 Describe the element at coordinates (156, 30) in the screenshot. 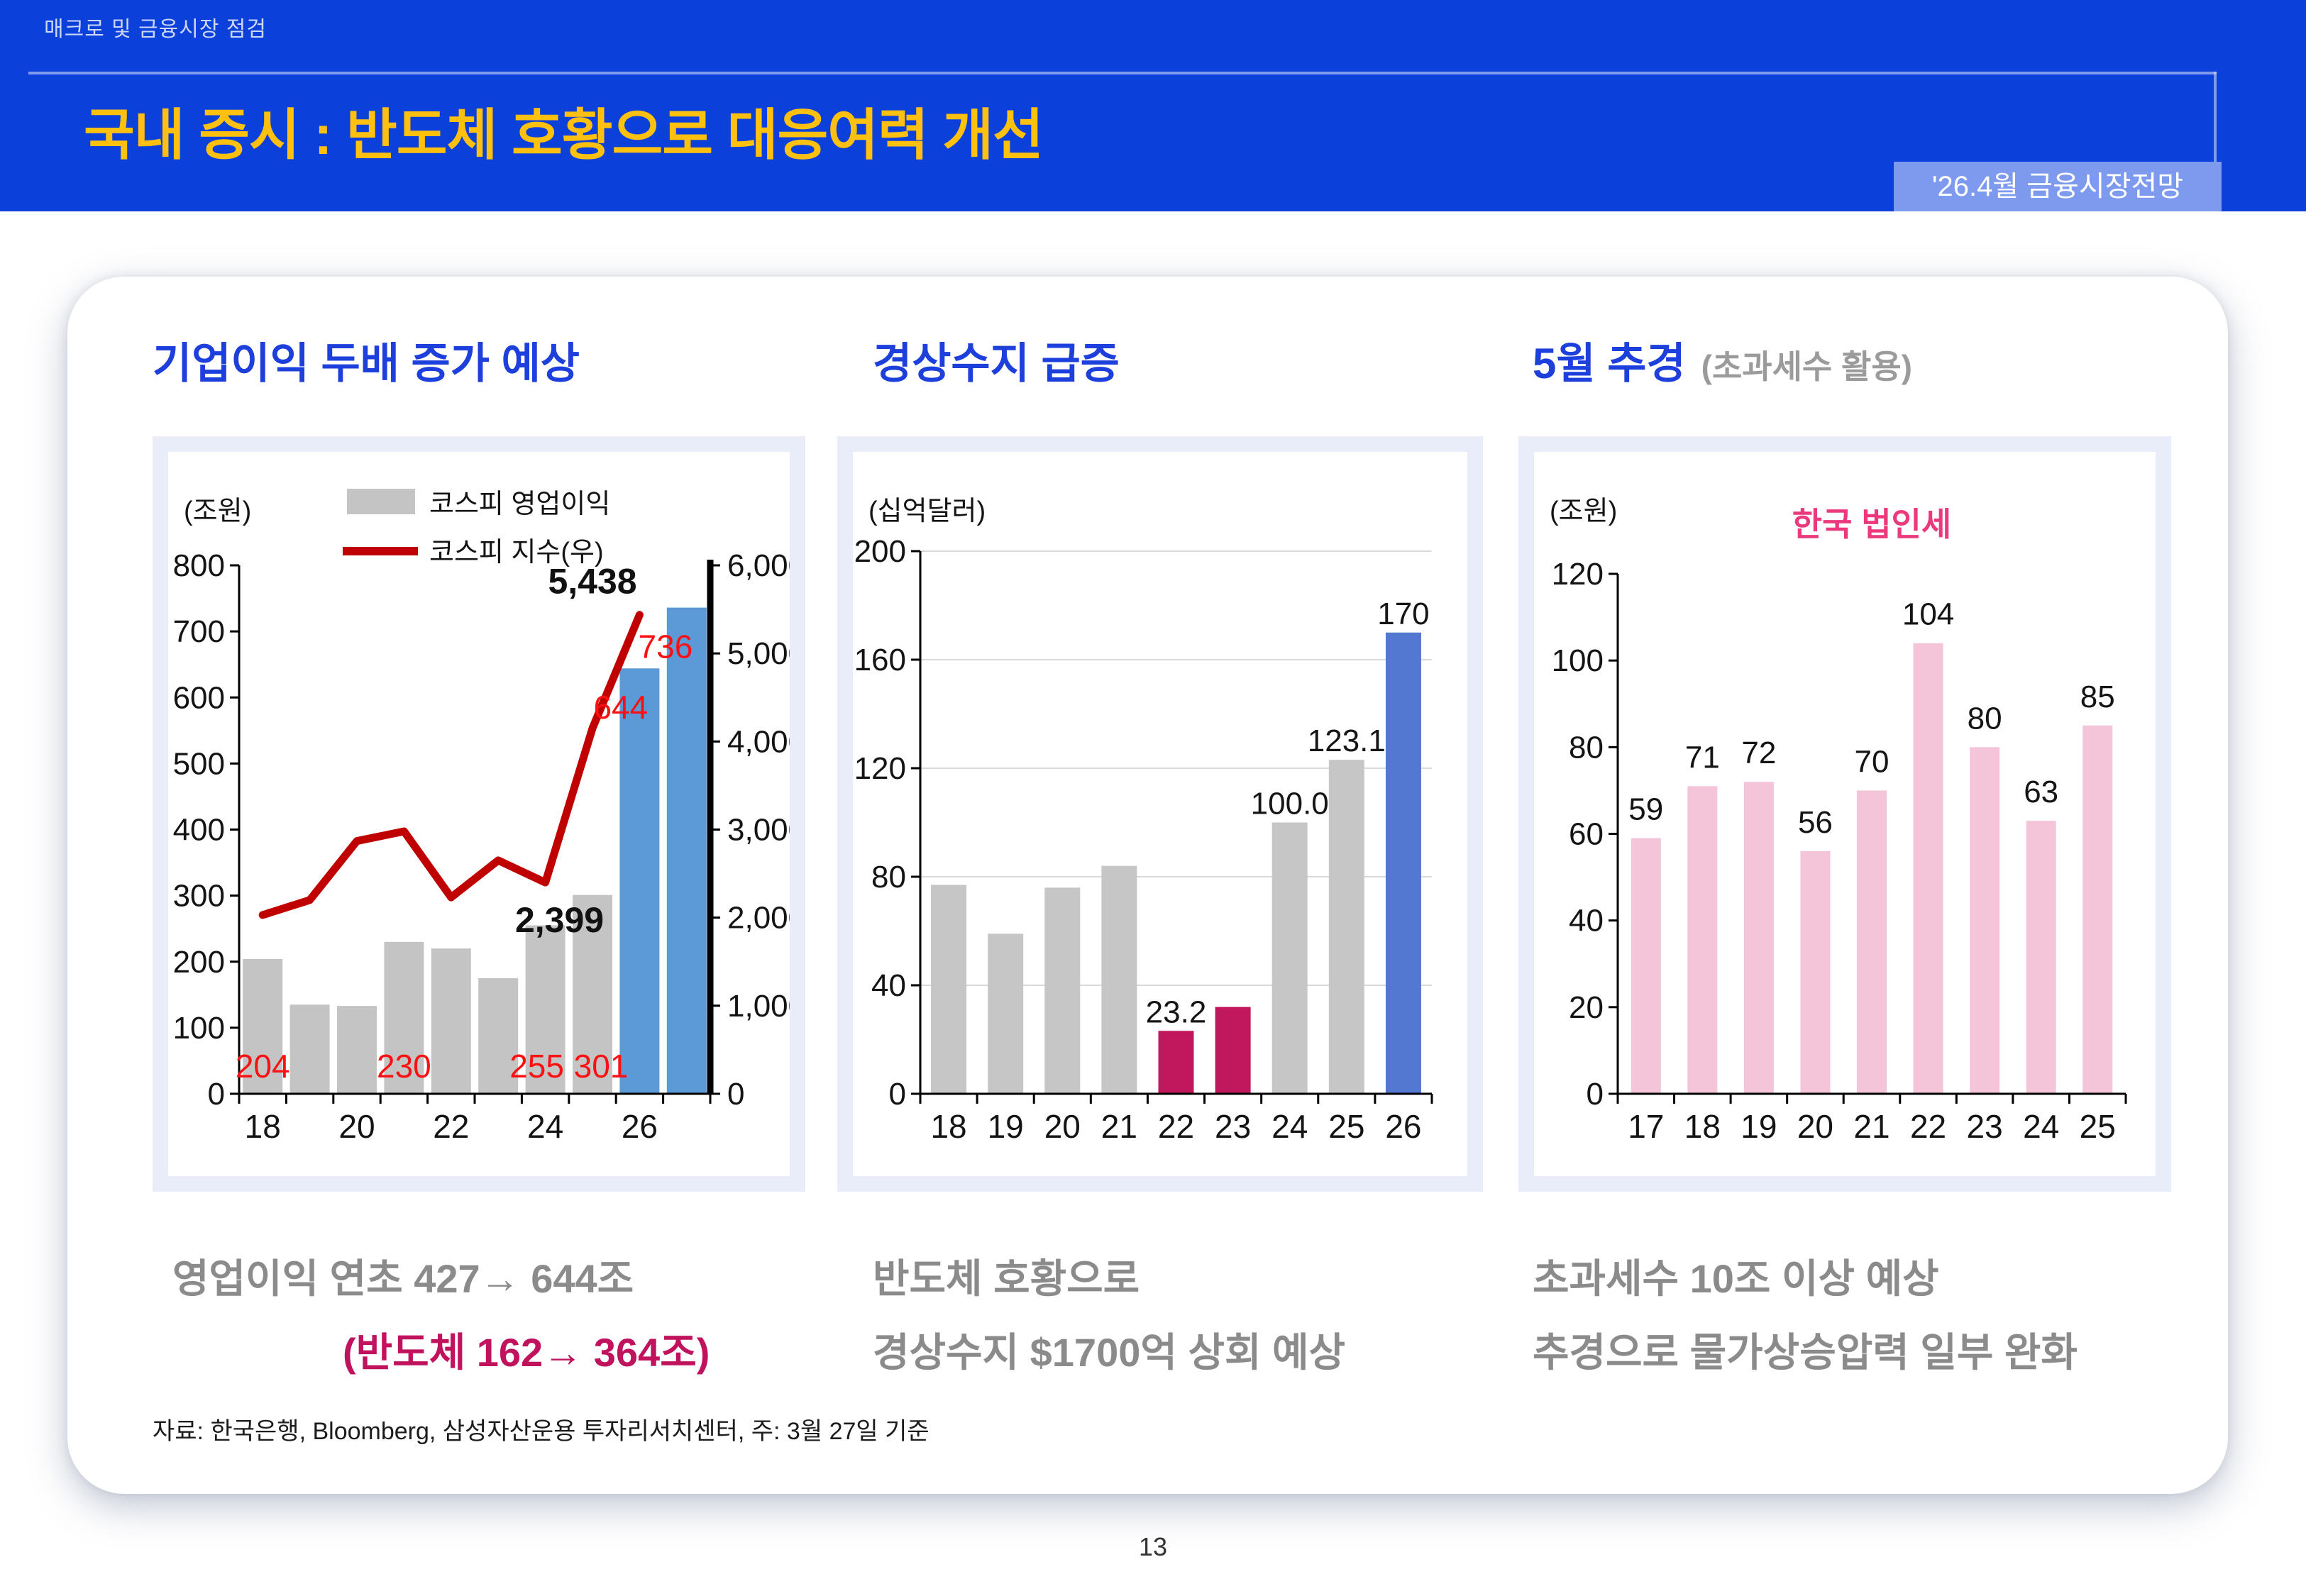

I see `banner-eyebrow: 매크로 및 금융시장 점검` at that location.